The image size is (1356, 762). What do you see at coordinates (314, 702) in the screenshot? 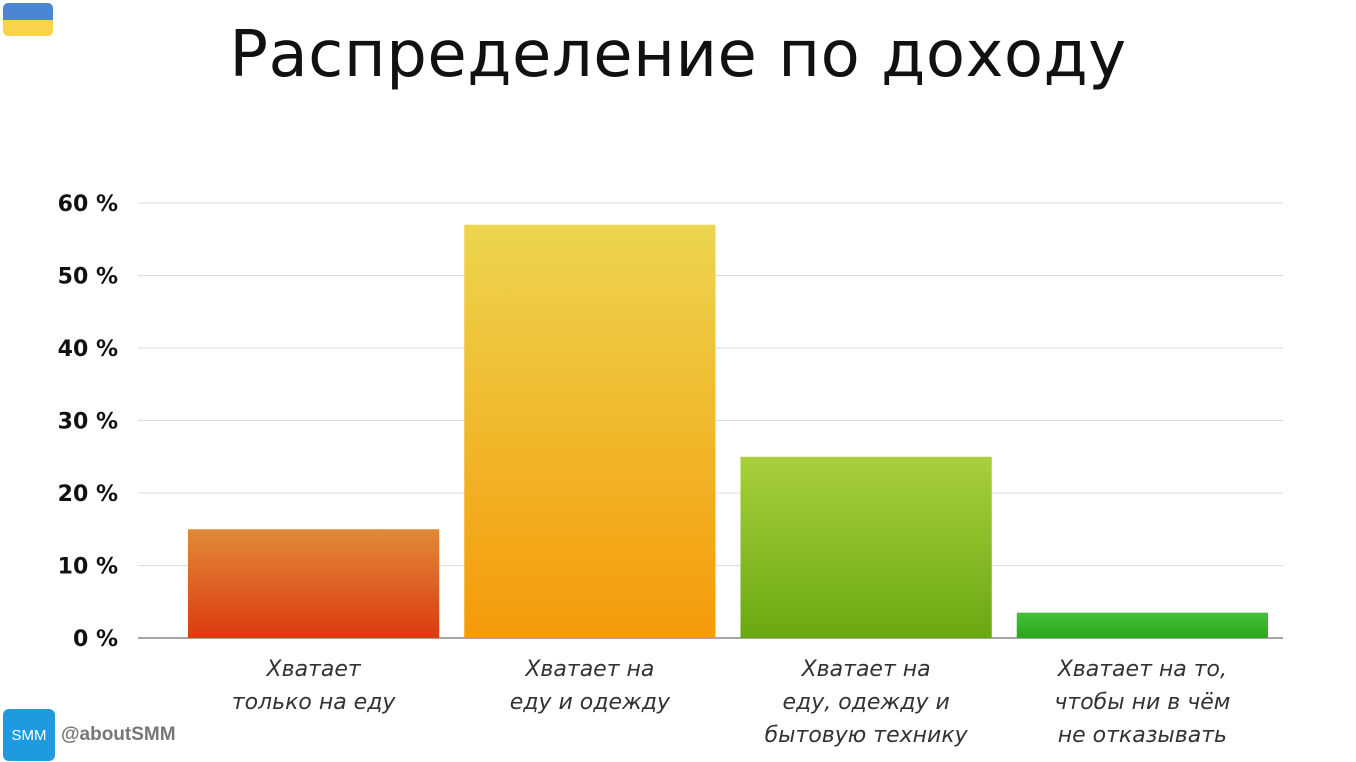
I see `x-category-label: только на еду` at bounding box center [314, 702].